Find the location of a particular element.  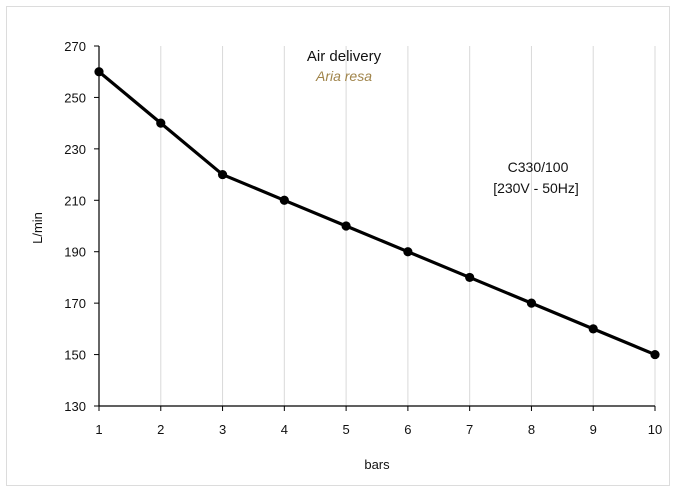

y-tick-label: 210 is located at coordinates (75, 200).